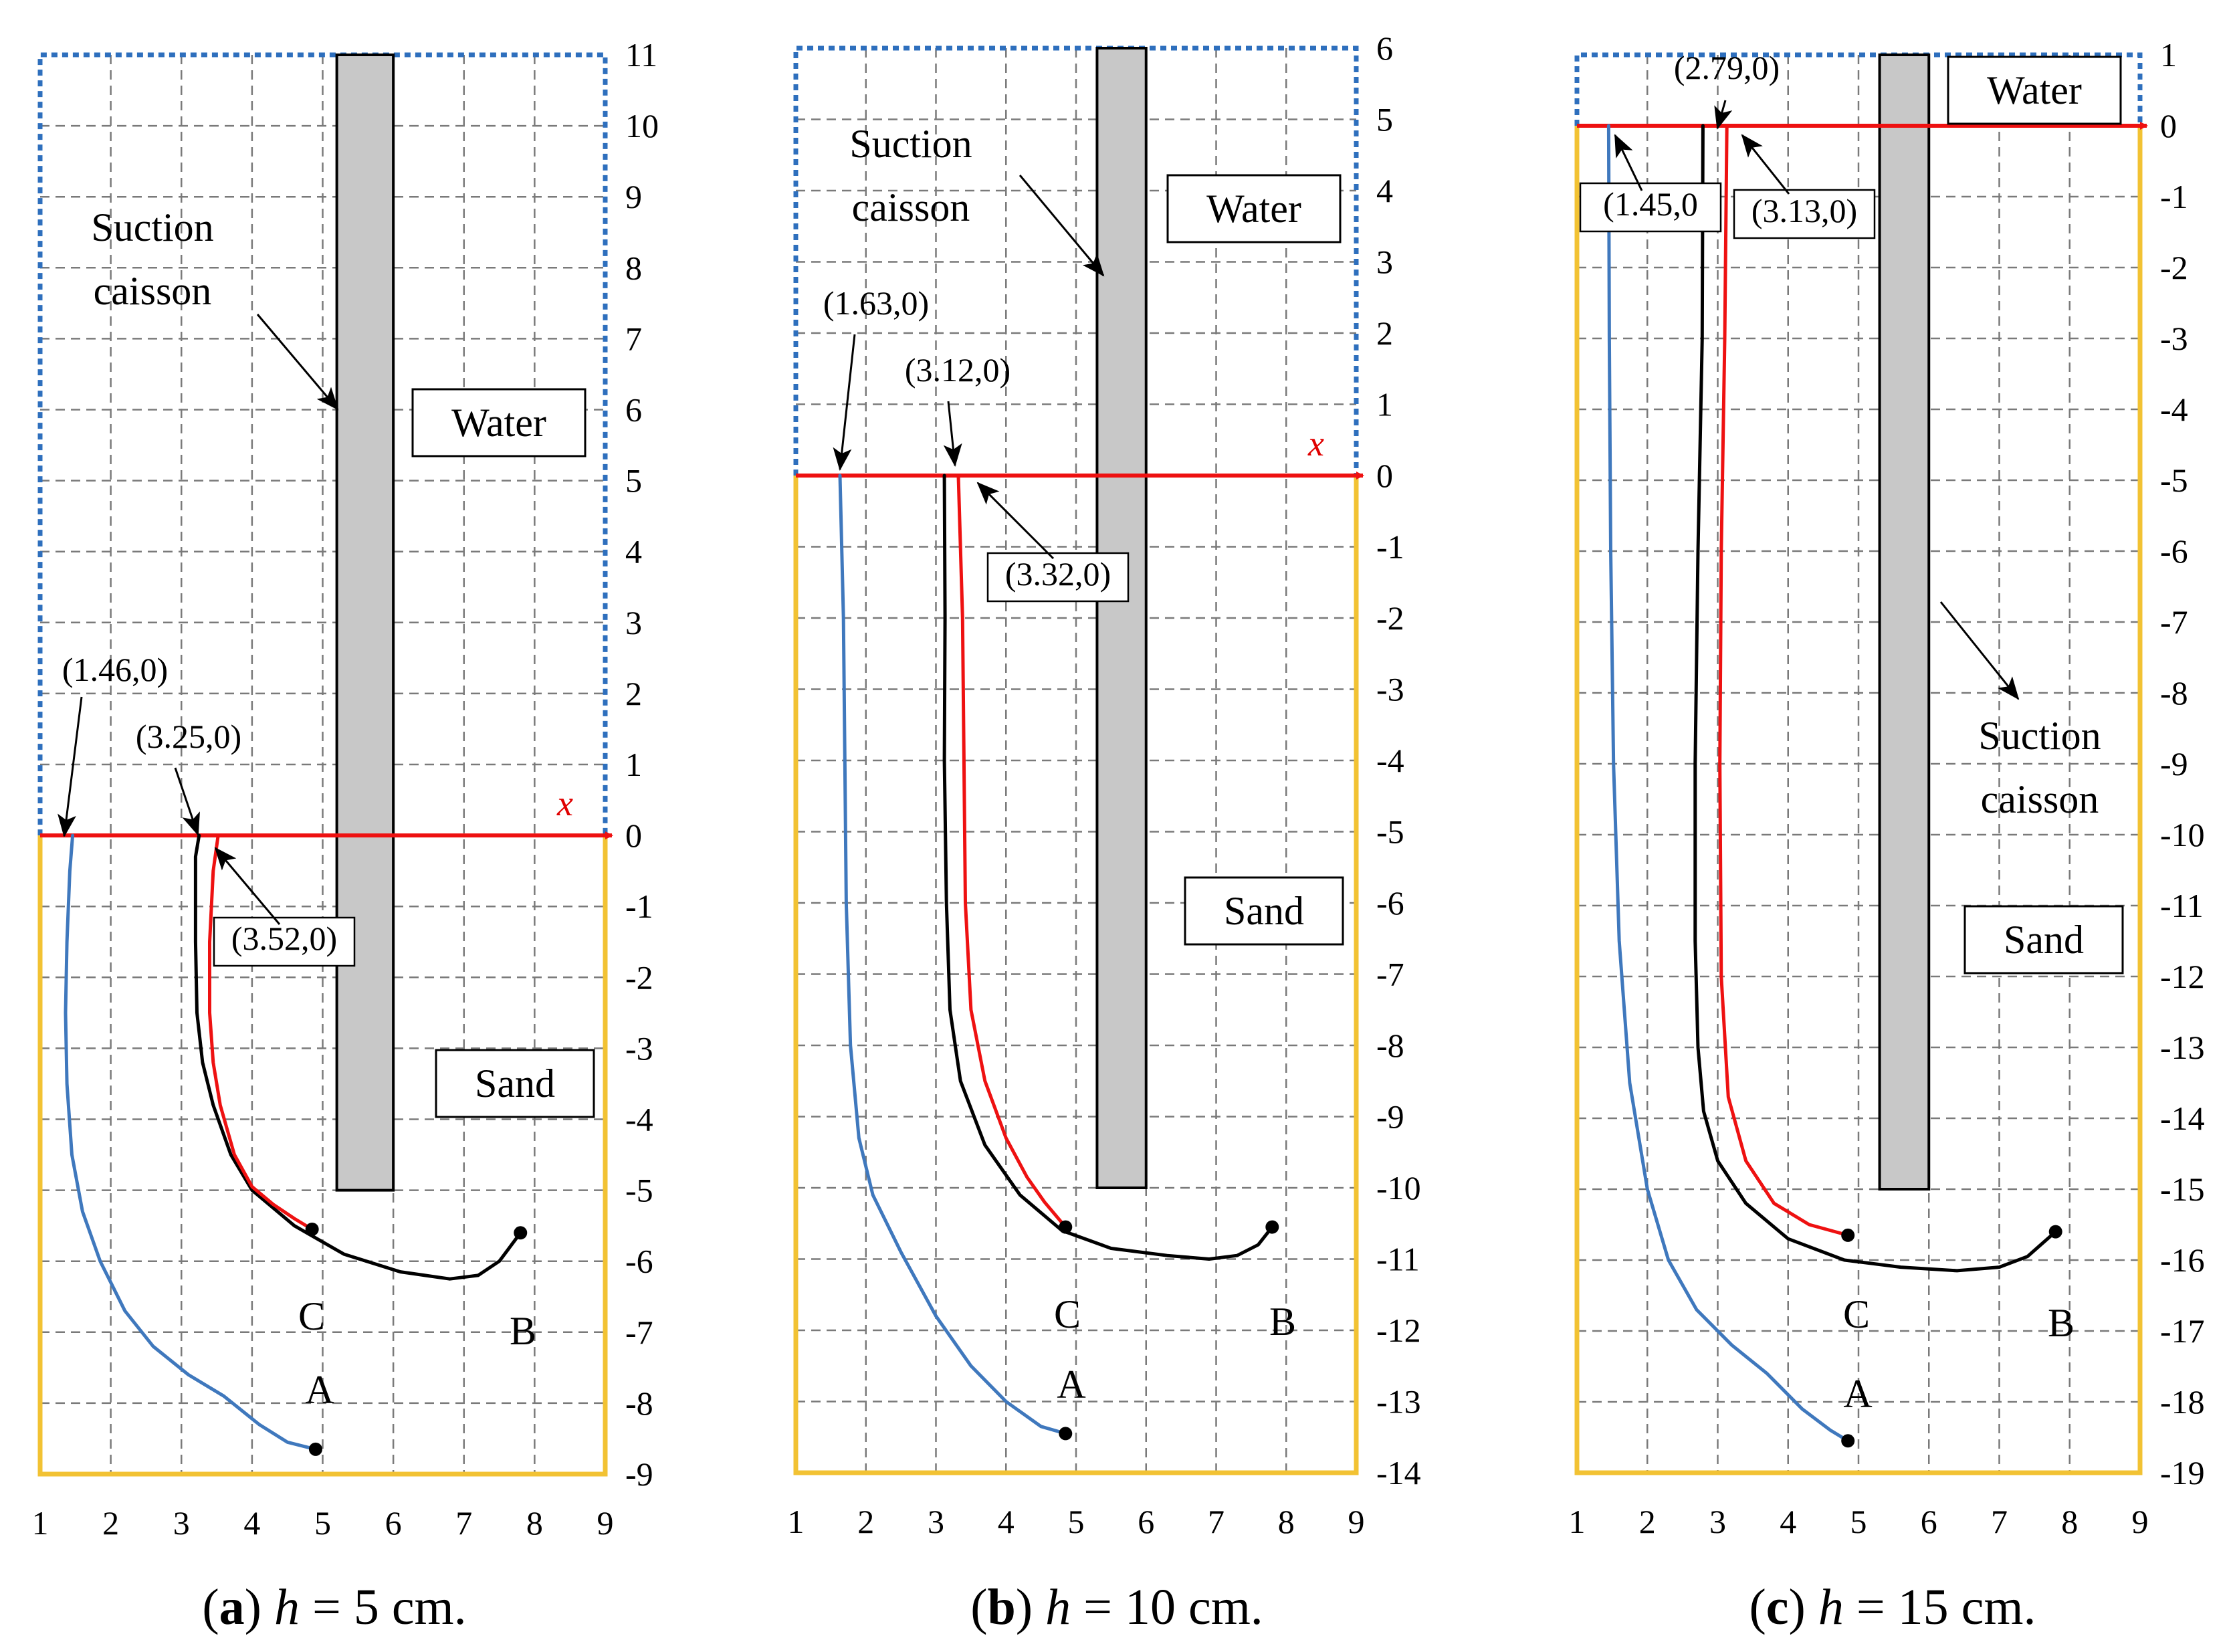 The height and width of the screenshot is (1652, 2233). Describe the element at coordinates (2182, 1402) in the screenshot. I see `y-tick-label: -18` at that location.